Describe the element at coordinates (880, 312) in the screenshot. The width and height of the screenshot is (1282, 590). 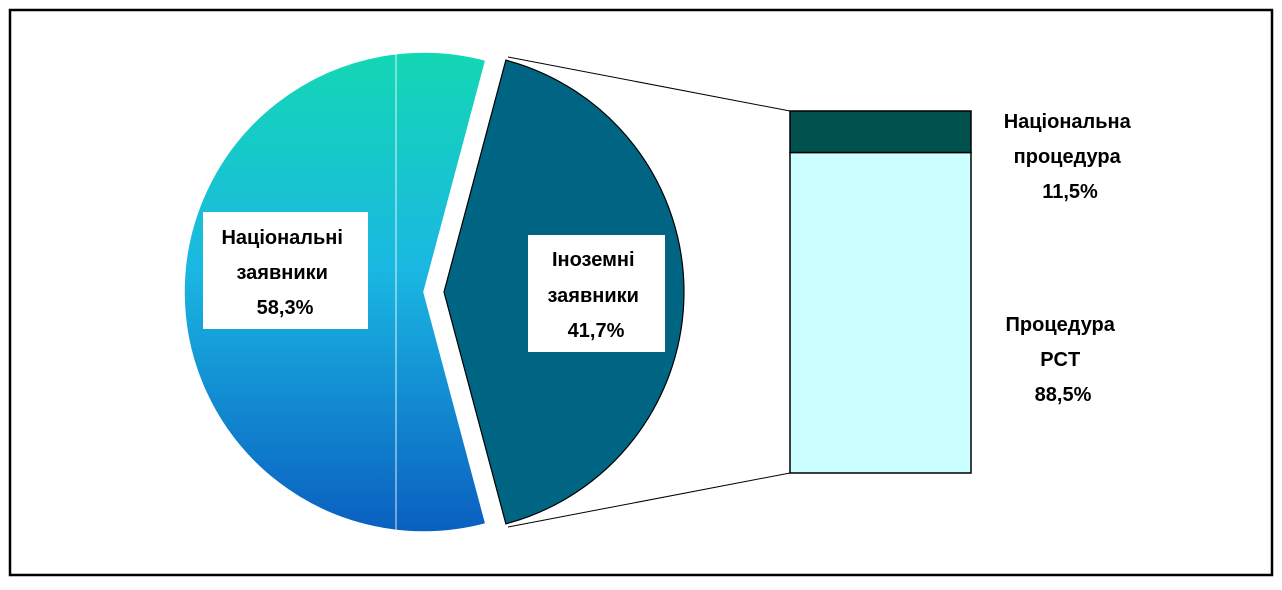
I see `bar-segment-pct-procedure` at that location.